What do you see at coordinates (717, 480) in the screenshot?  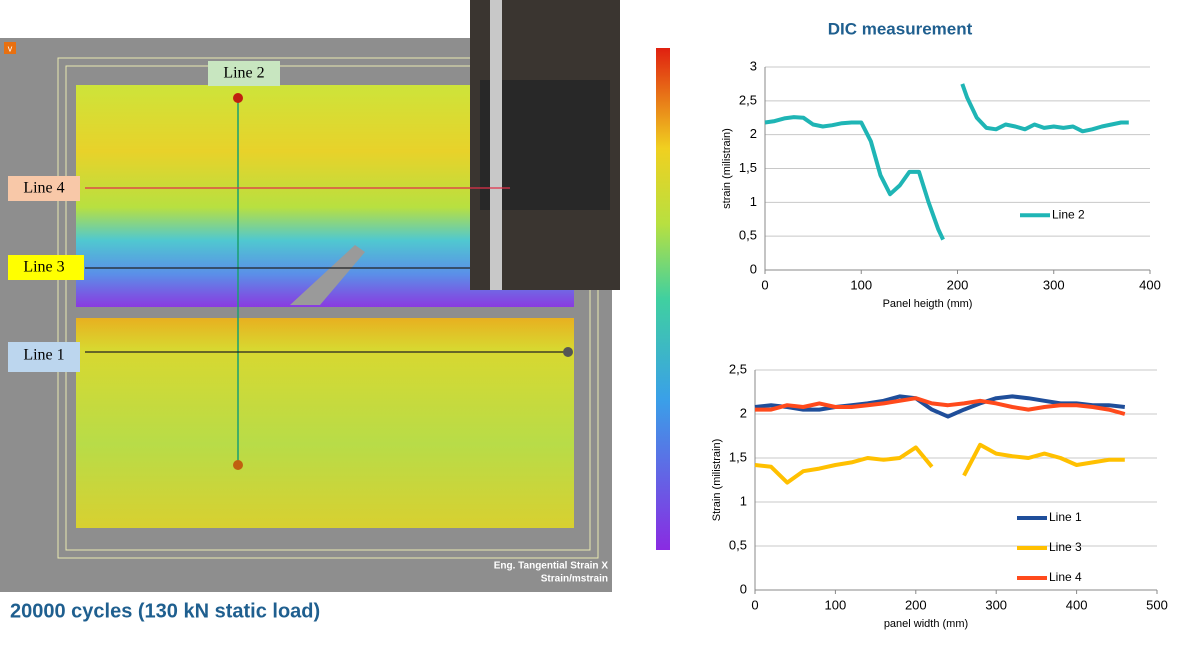 I see `y-axis-label: Strain (milistrain)` at bounding box center [717, 480].